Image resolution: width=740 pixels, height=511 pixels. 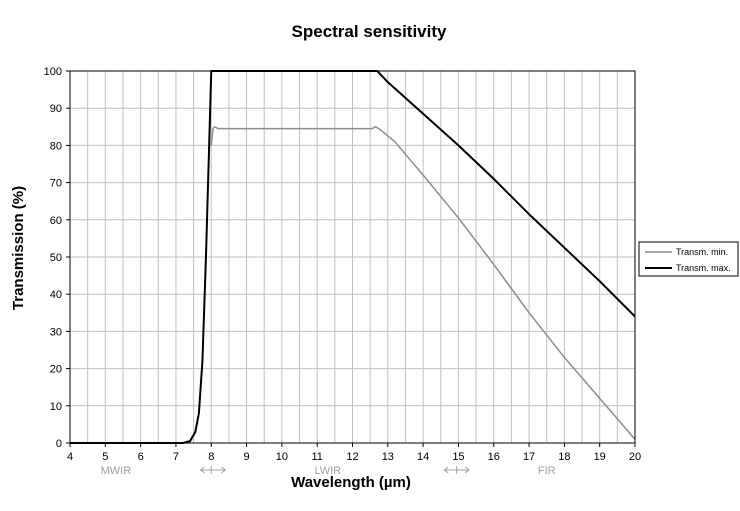 I want to click on band-label-fir: FIR, so click(x=547, y=471).